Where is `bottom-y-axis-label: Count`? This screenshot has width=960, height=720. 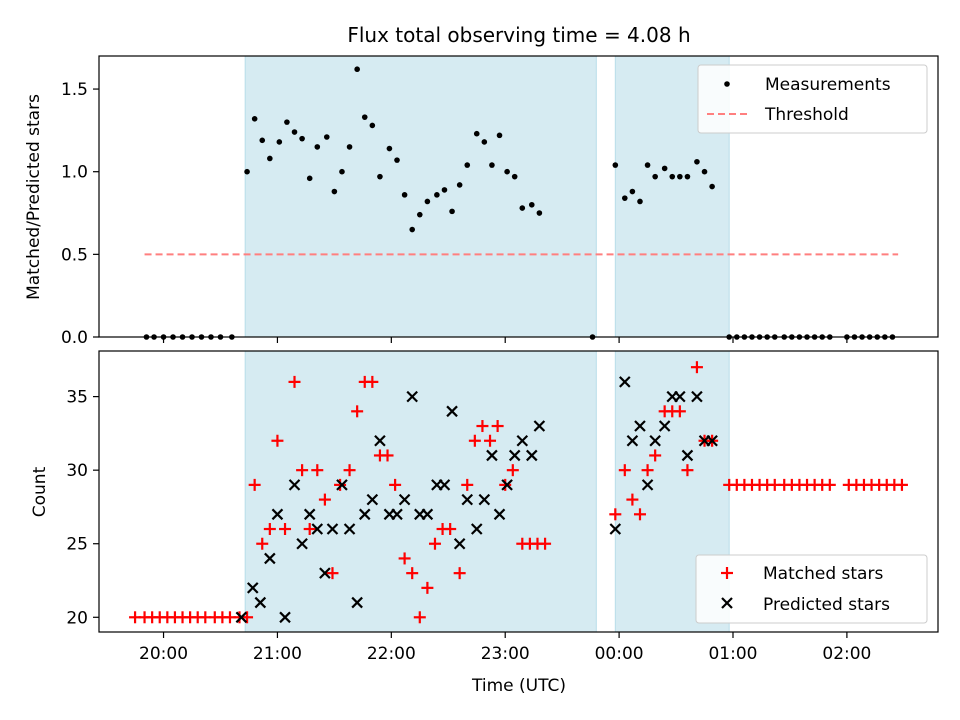
bottom-y-axis-label: Count is located at coordinates (40, 491).